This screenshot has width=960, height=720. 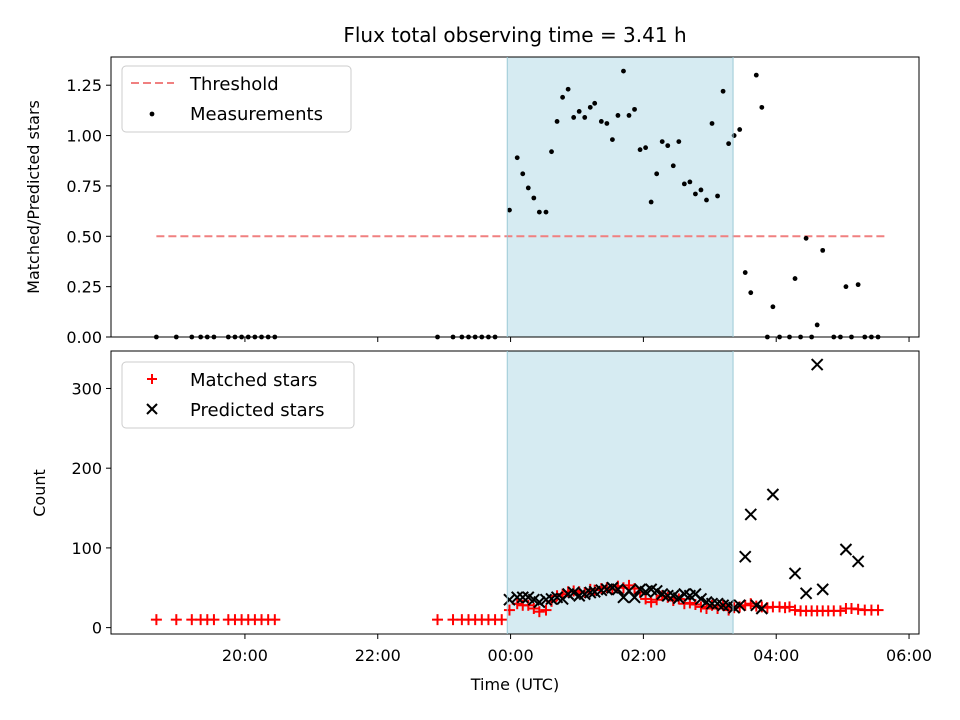 I want to click on legend-predicted-label: Predicted stars, so click(x=257, y=410).